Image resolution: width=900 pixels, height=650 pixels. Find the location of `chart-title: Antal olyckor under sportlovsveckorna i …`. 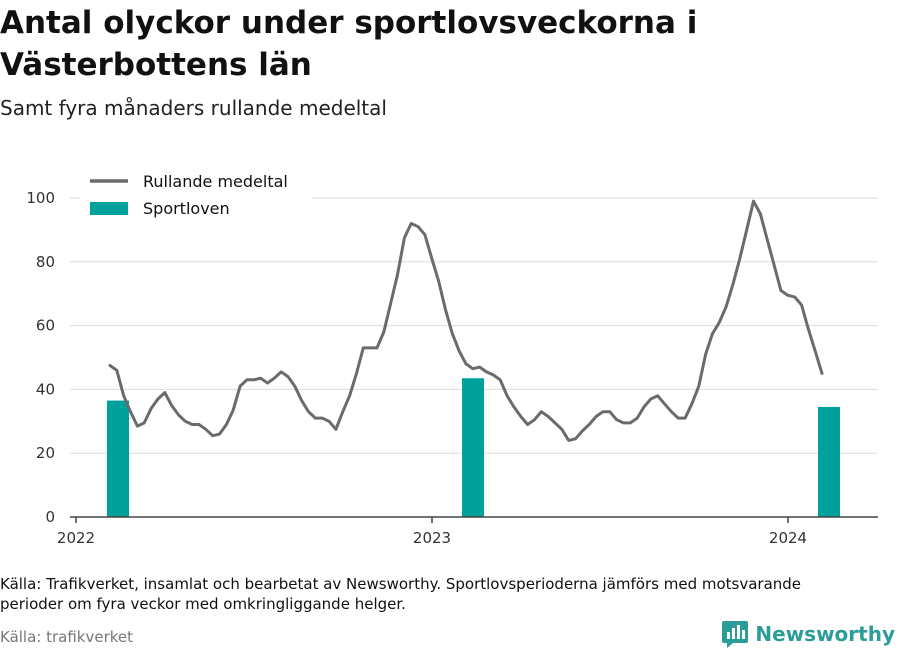

chart-title: Antal olyckor under sportlovsveckorna i … is located at coordinates (349, 44).